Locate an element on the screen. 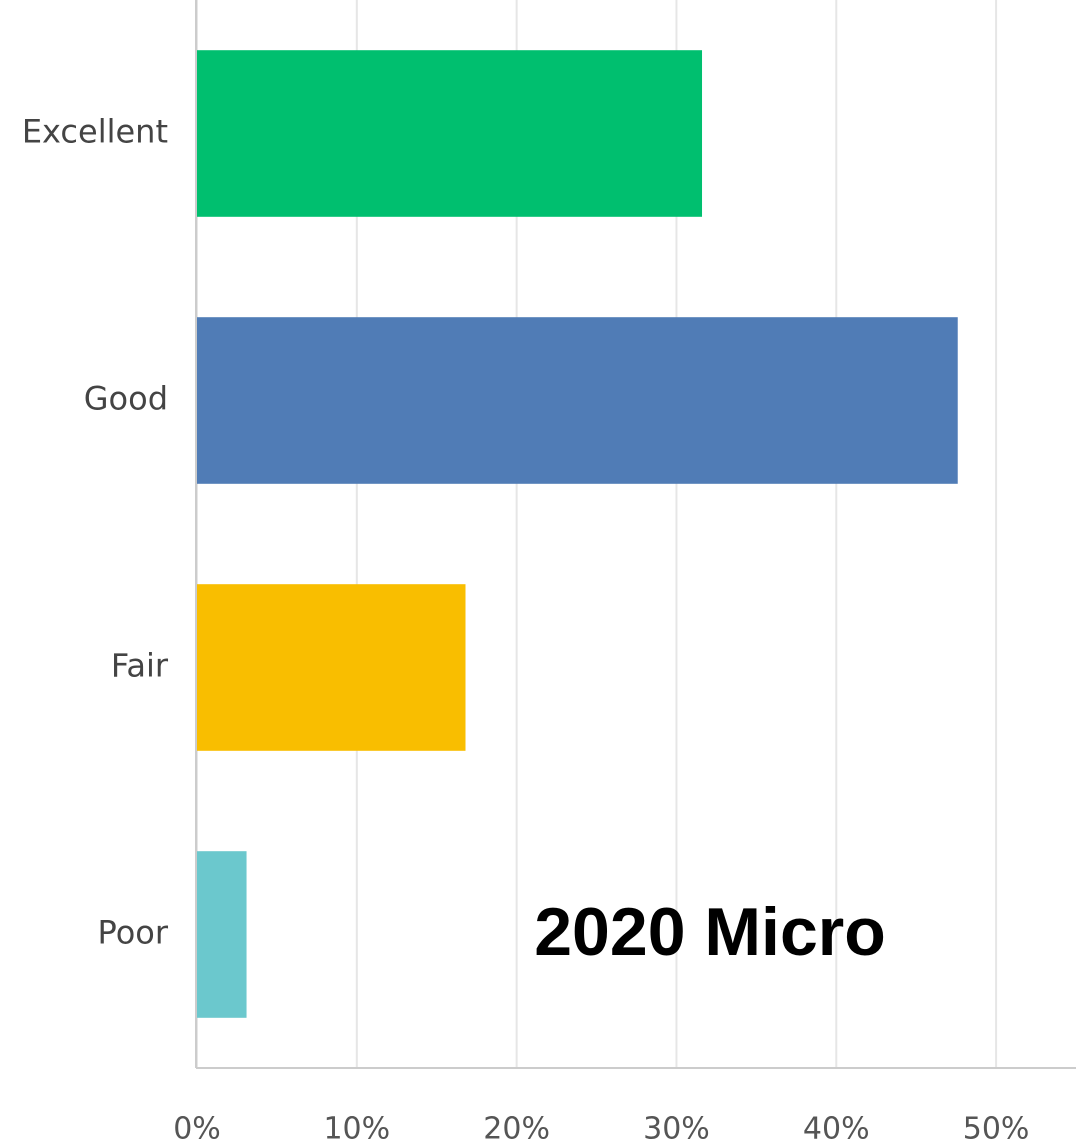 This screenshot has width=1076, height=1148. x-tick-label: 0% is located at coordinates (197, 1129).